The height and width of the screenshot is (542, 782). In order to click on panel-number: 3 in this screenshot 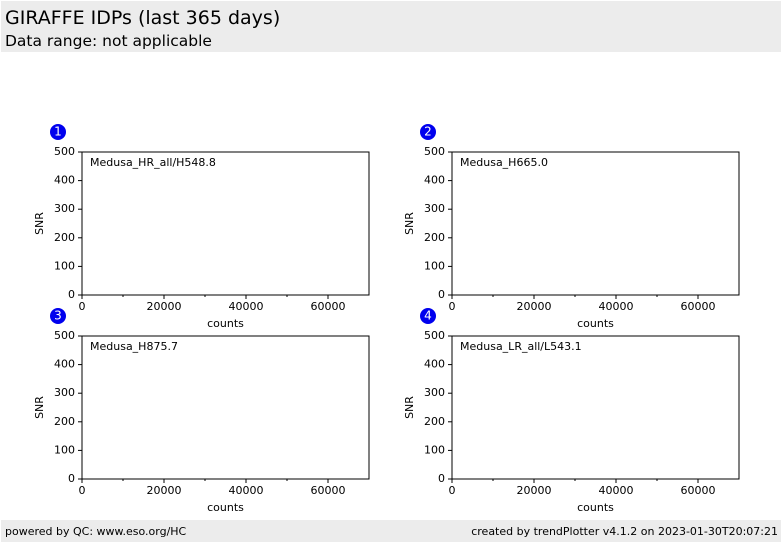, I will do `click(58, 316)`.